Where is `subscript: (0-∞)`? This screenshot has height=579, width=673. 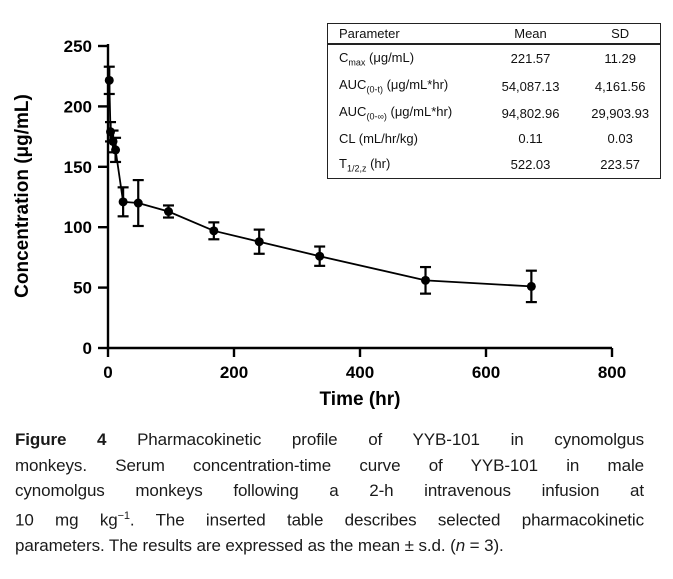
subscript: (0-∞) is located at coordinates (376, 117).